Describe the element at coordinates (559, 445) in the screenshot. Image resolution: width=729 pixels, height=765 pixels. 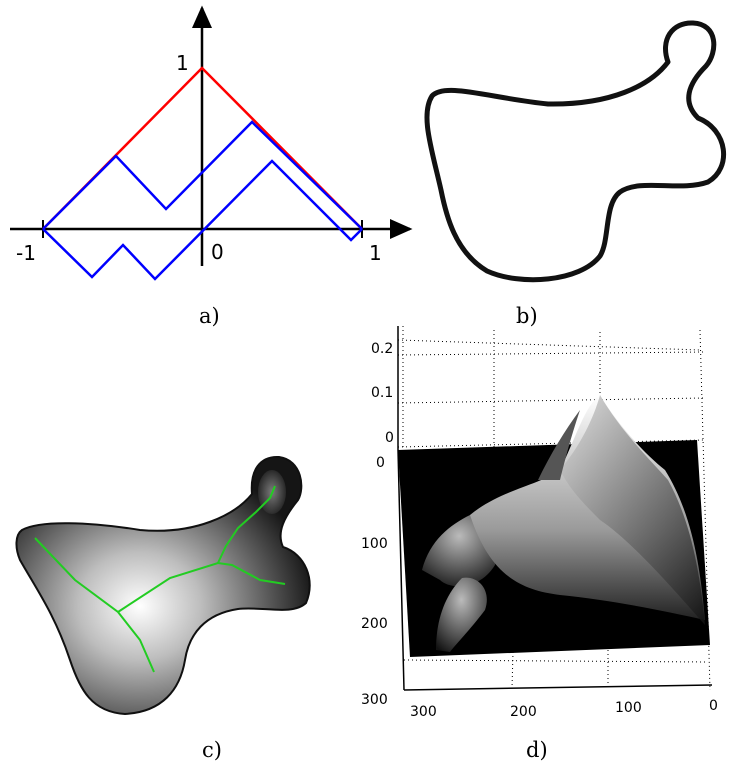
I see `surface-shadow-fold` at that location.